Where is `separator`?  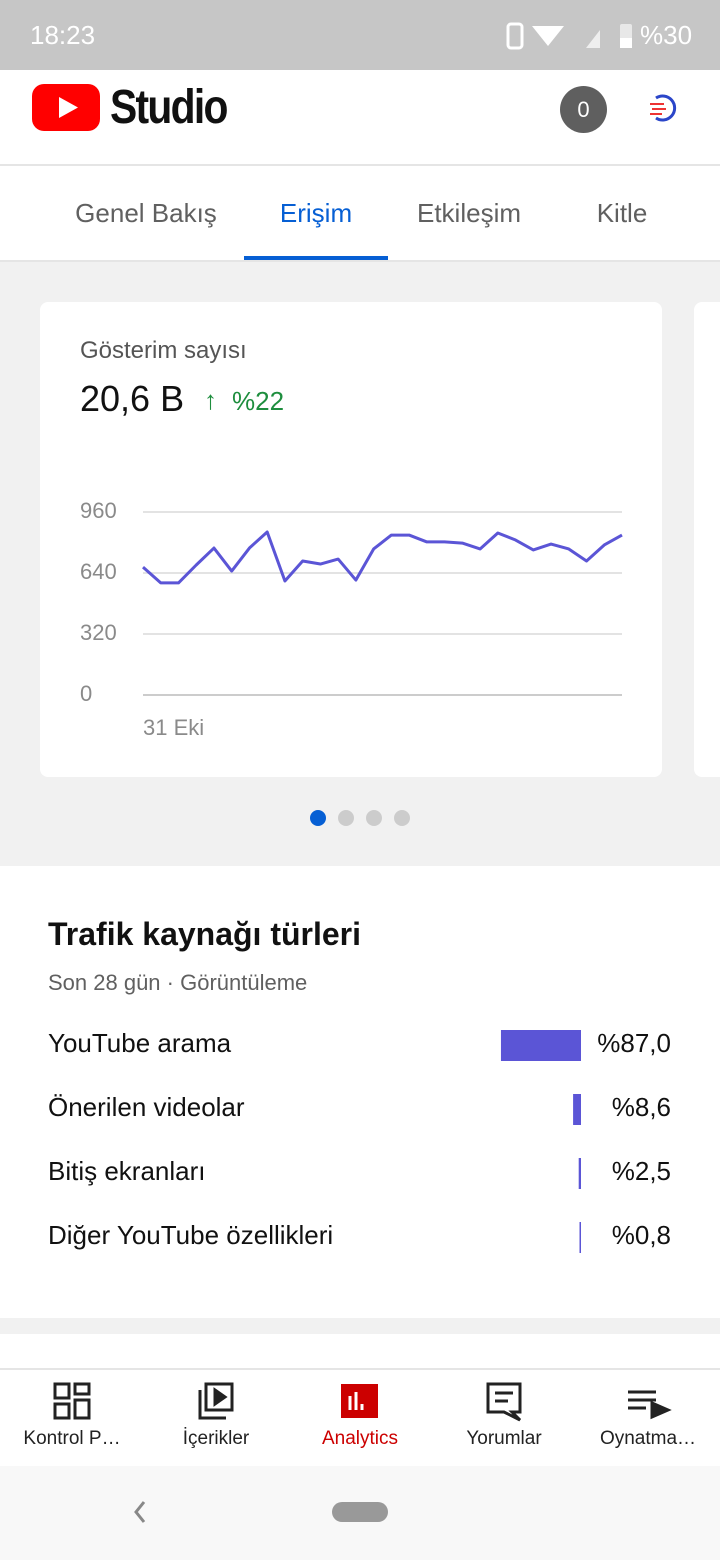
separator is located at coordinates (360, 1326).